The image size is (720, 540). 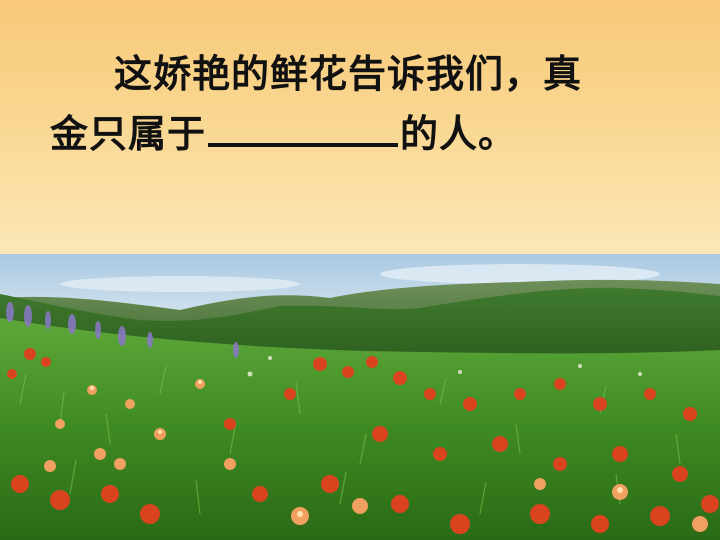 What do you see at coordinates (303, 130) in the screenshot?
I see `fill-in-blank` at bounding box center [303, 130].